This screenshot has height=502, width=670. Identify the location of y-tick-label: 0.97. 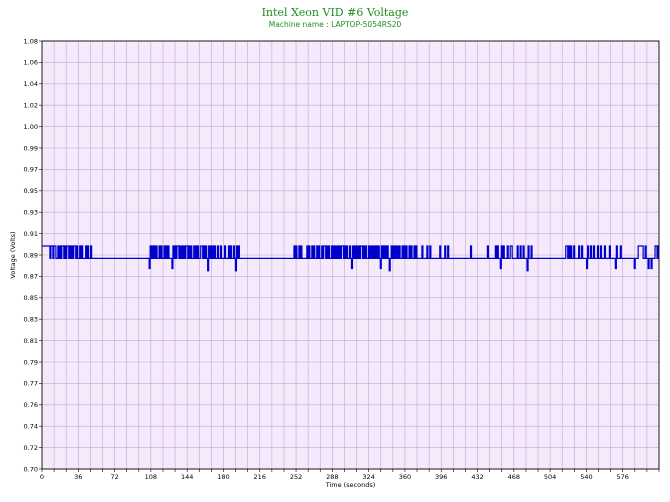
(31, 170).